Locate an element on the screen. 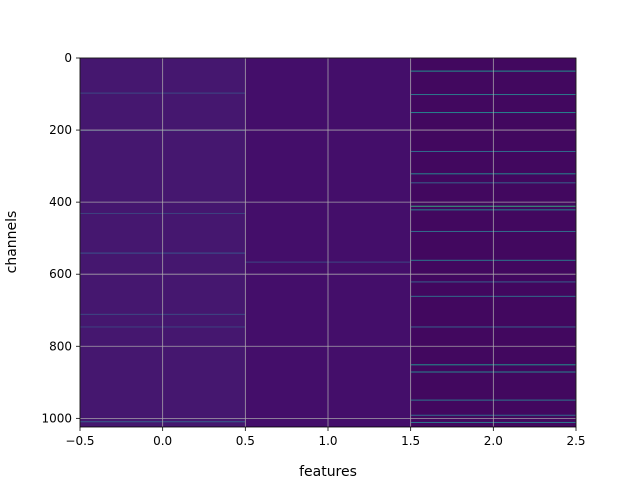  y-tick-label: 600 is located at coordinates (60, 274).